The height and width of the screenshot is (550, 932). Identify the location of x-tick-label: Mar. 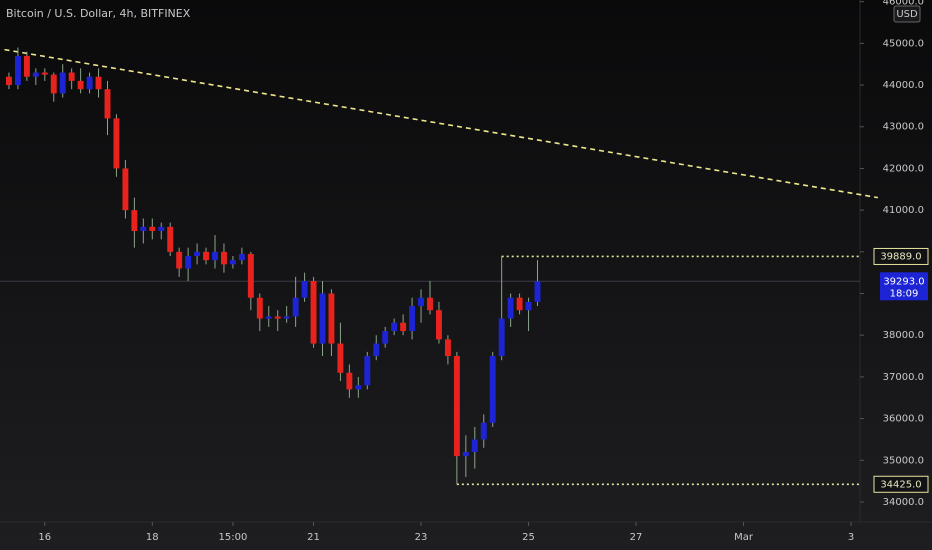
(744, 537).